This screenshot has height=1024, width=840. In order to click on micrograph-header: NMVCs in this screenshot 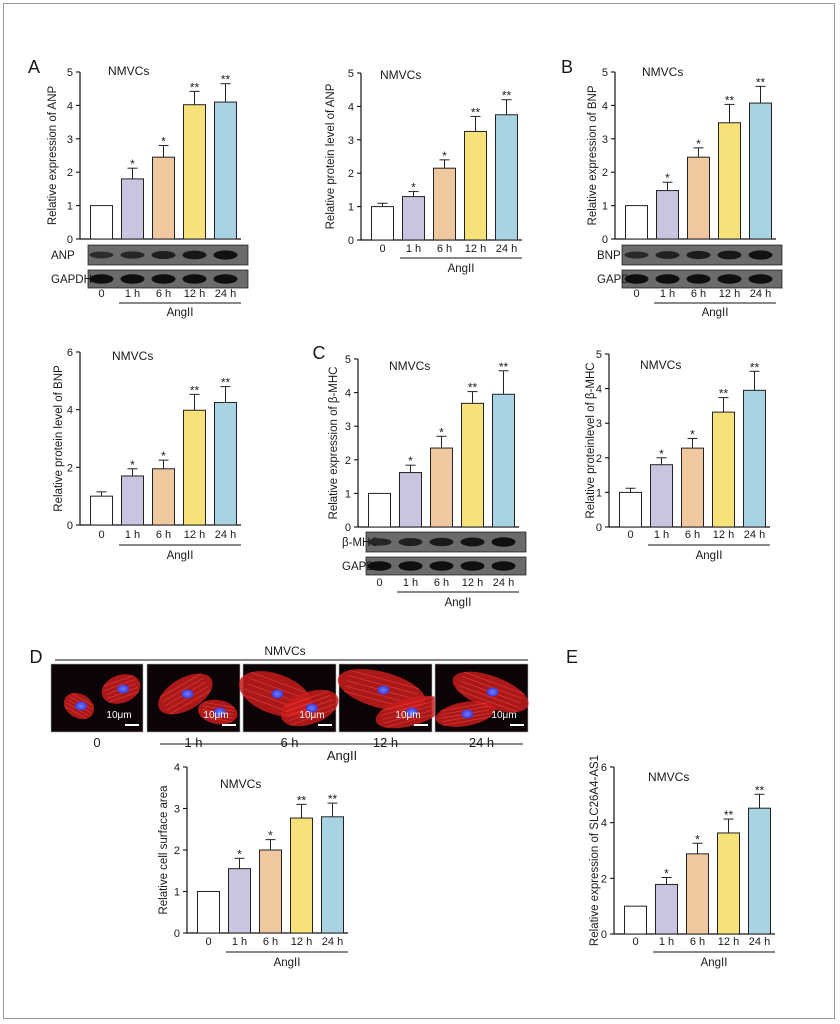, I will do `click(284, 651)`.